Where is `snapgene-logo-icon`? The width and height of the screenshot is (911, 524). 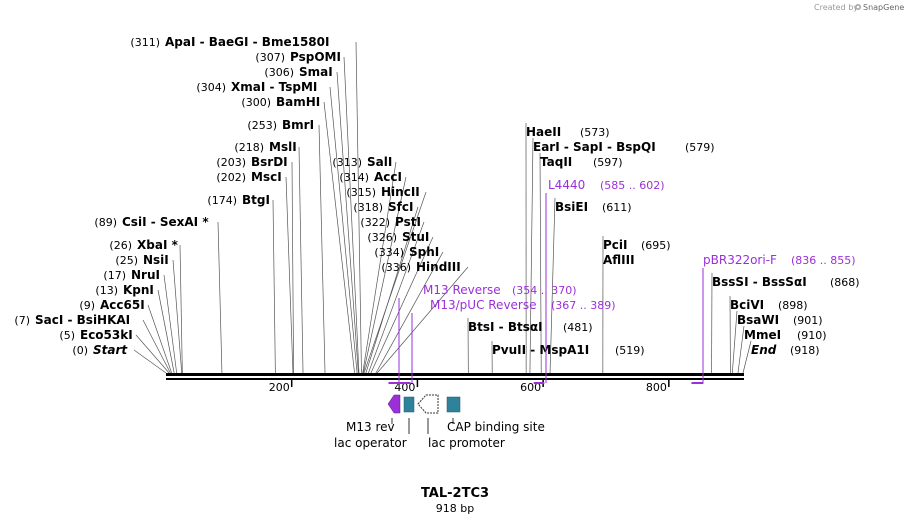 snapgene-logo-icon is located at coordinates (858, 7).